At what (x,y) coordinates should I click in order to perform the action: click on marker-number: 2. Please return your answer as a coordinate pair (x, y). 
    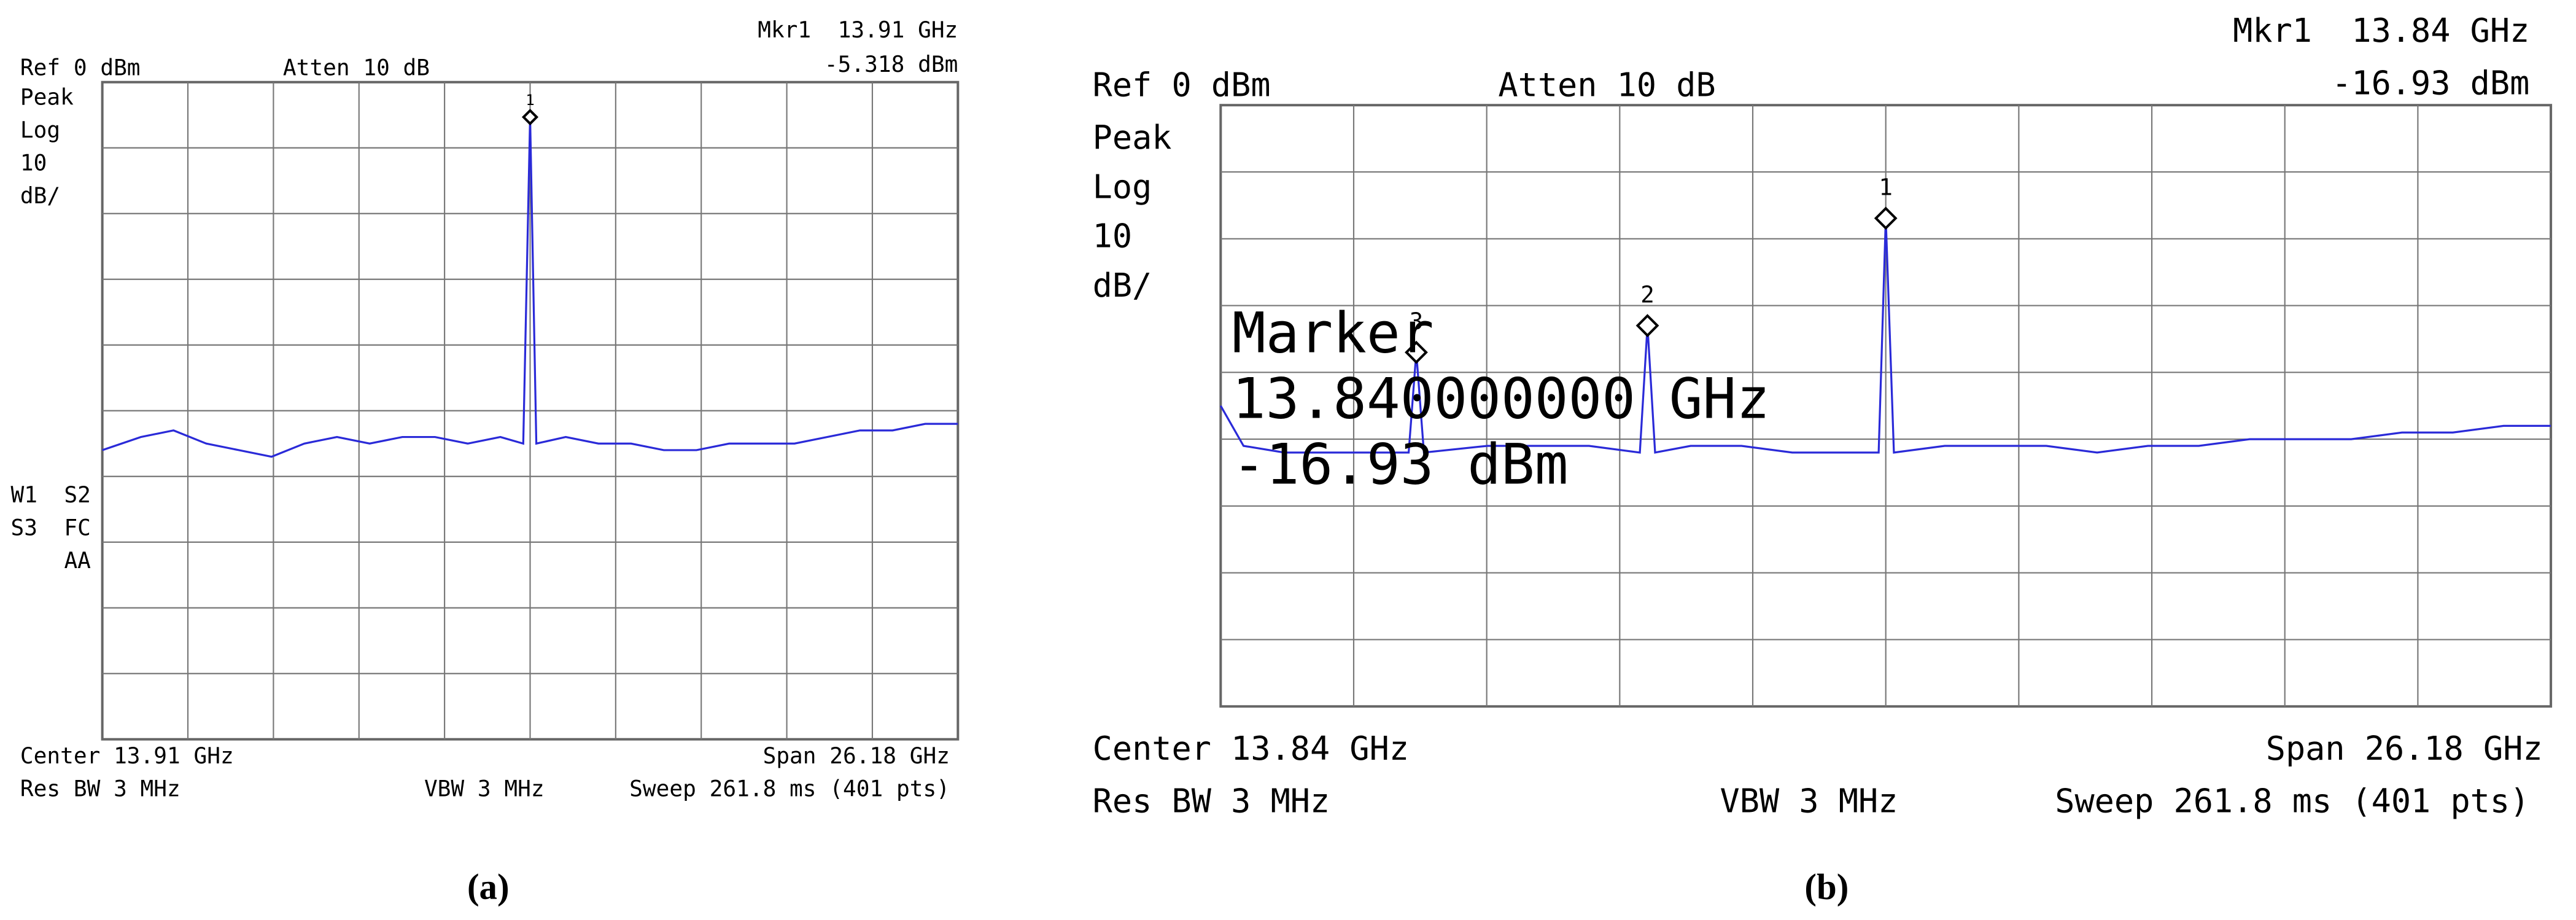
    Looking at the image, I should click on (1647, 294).